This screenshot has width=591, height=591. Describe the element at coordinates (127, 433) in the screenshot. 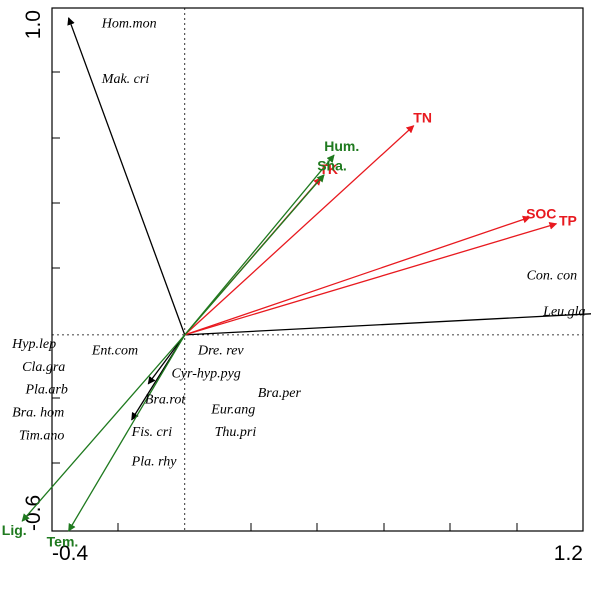

I see `vector-tem` at that location.